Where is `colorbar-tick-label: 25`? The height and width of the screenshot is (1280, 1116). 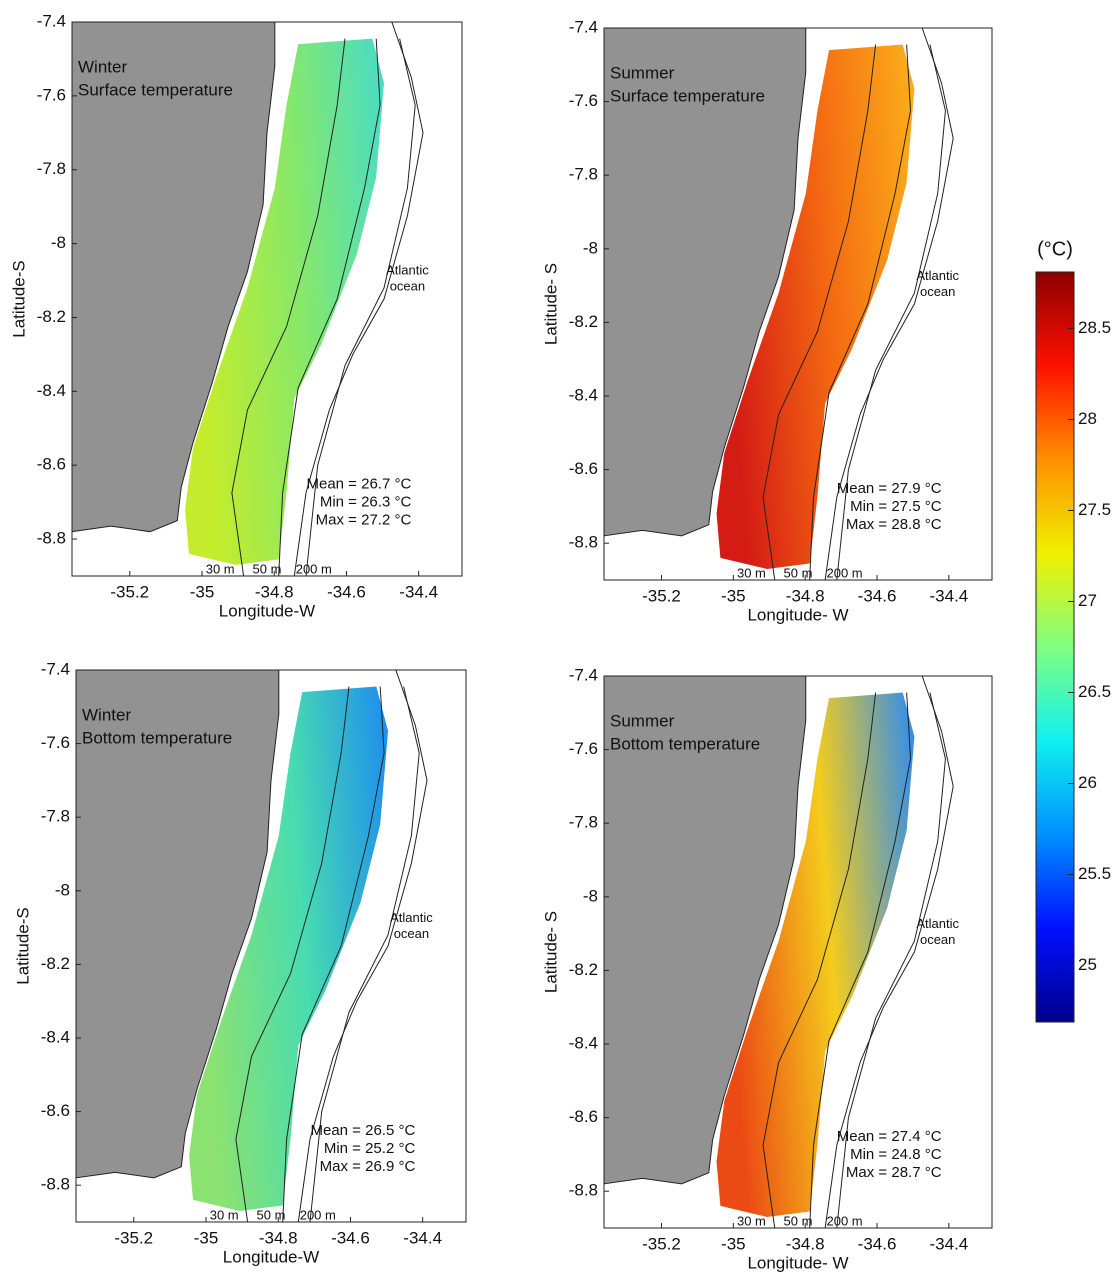 colorbar-tick-label: 25 is located at coordinates (1087, 964).